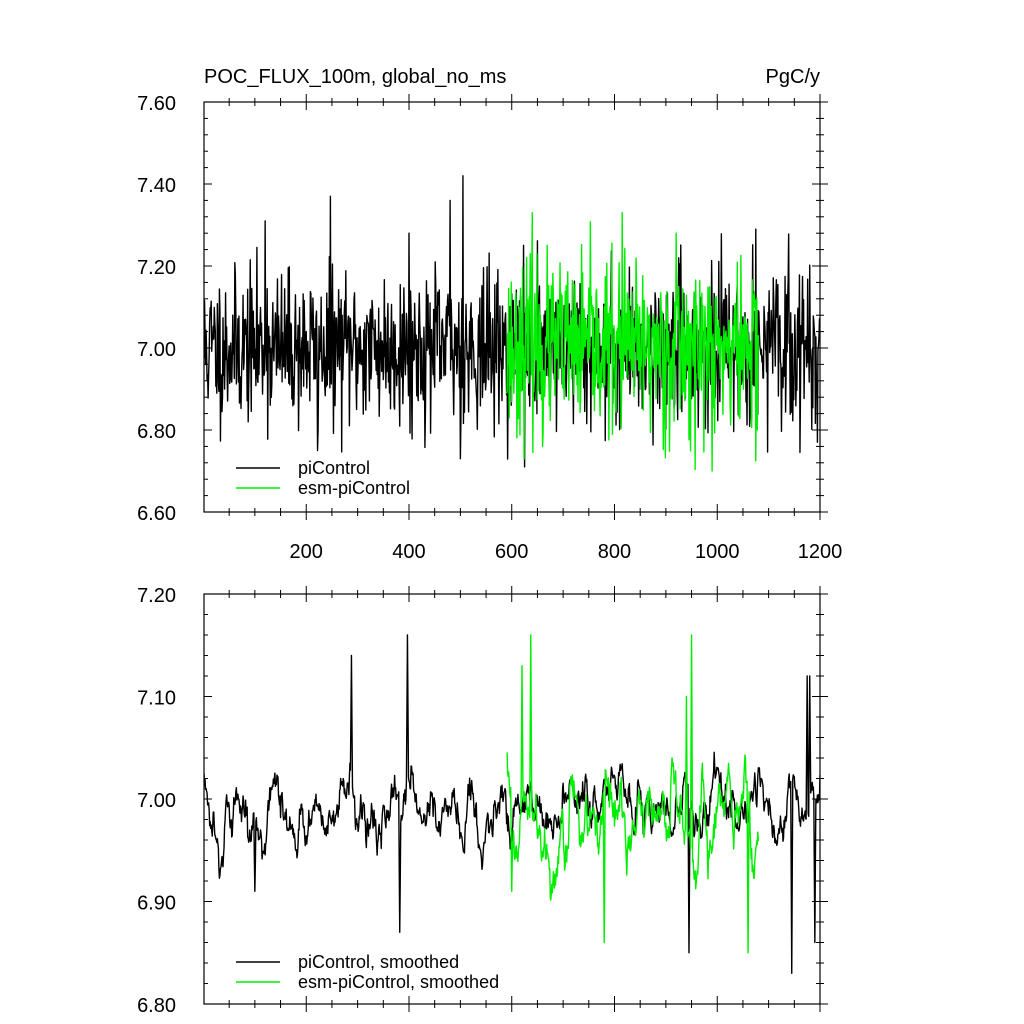  I want to click on legend-label: esm-piControl, so click(354, 488).